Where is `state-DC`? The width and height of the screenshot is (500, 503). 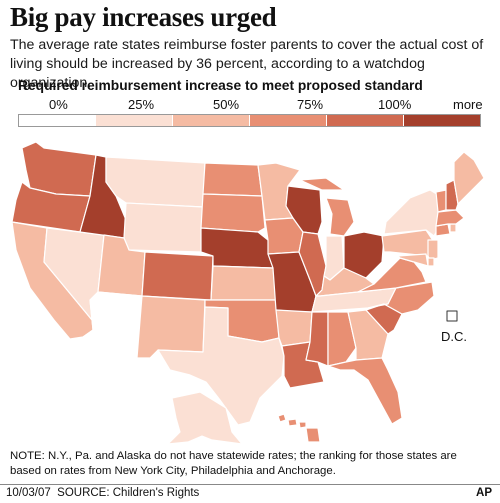 state-DC is located at coordinates (452, 316).